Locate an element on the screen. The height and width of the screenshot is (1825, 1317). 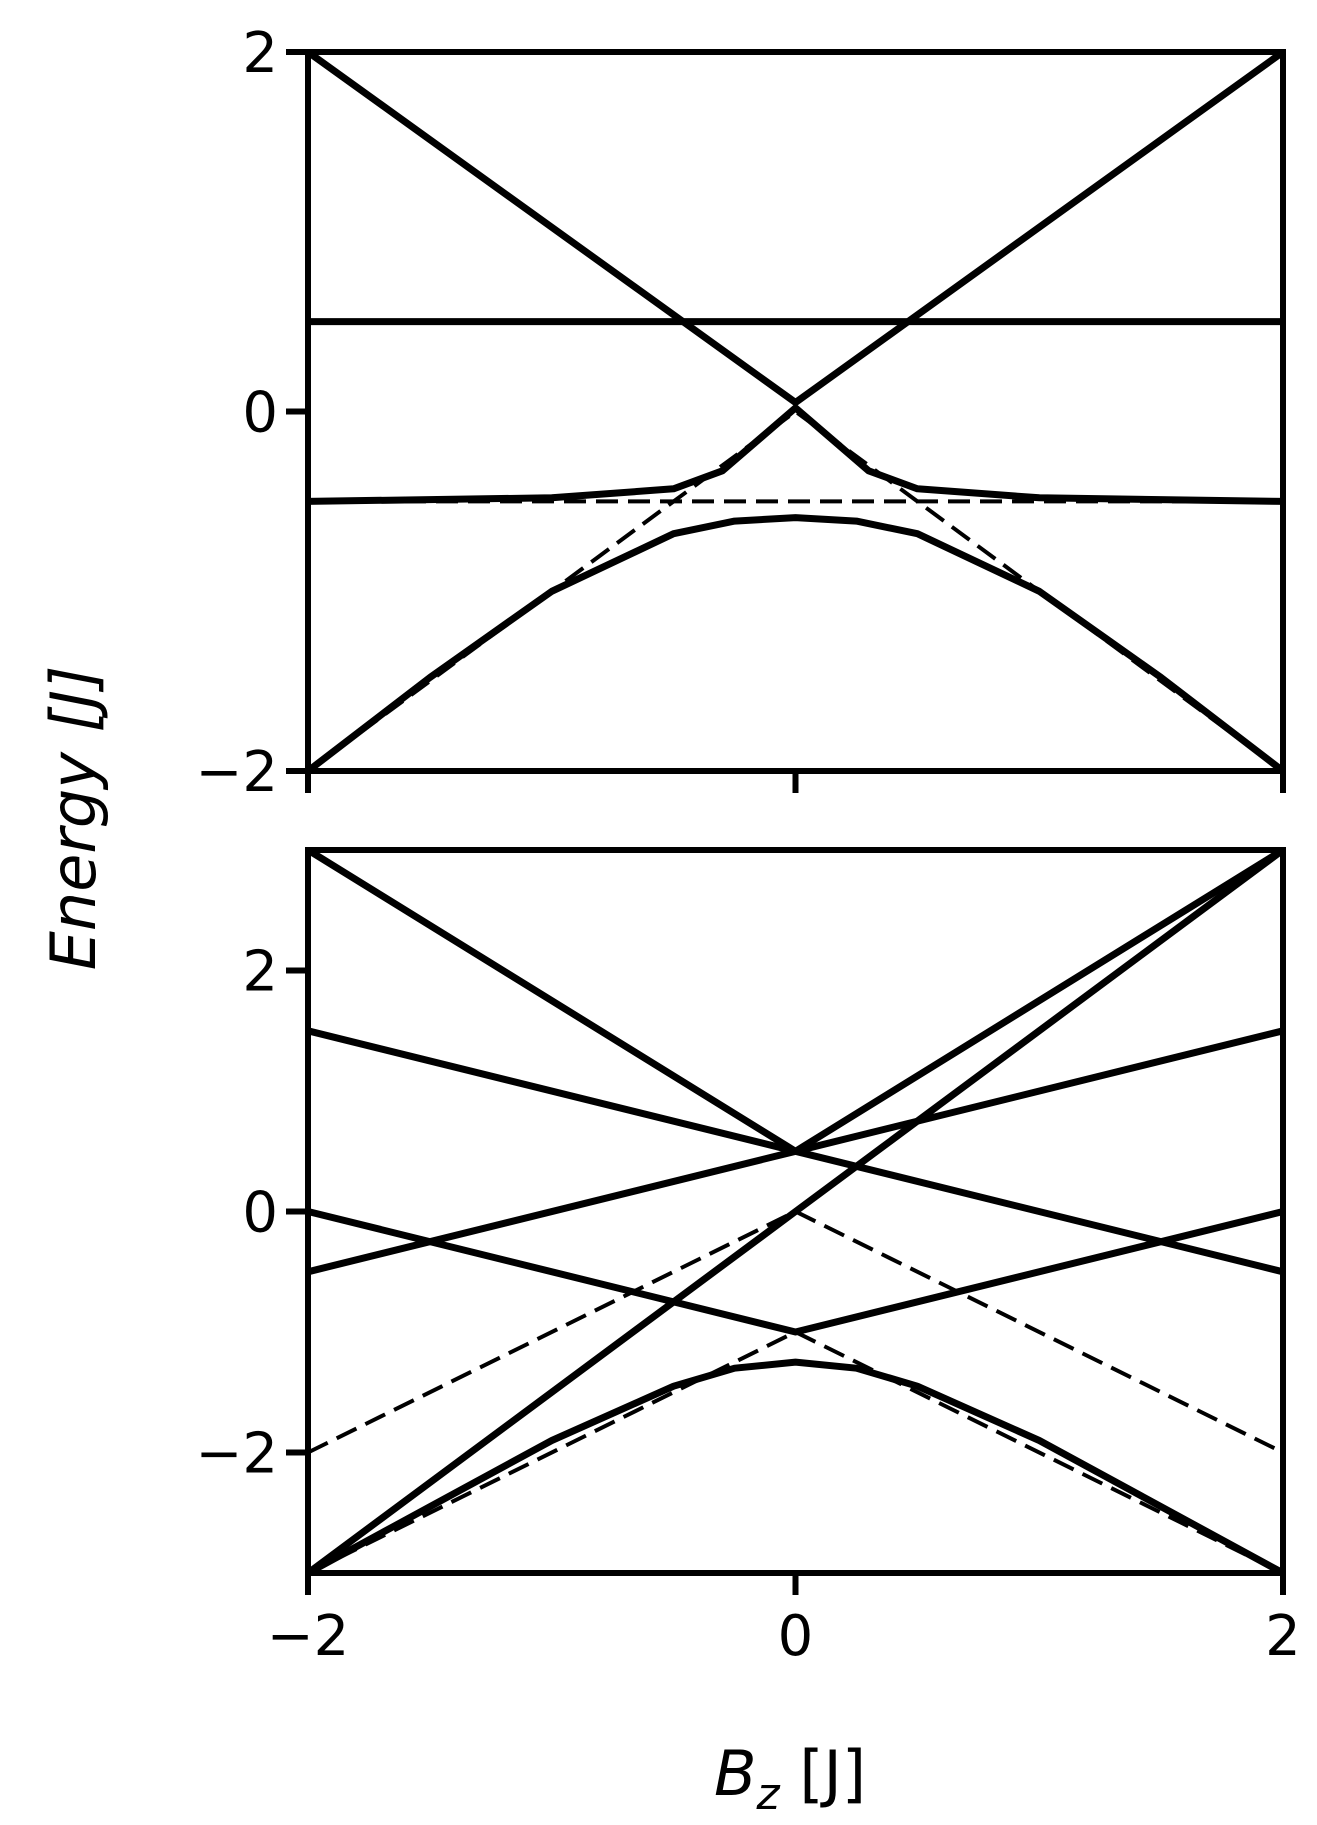
bottom-series-3-solid is located at coordinates (795, 1151).